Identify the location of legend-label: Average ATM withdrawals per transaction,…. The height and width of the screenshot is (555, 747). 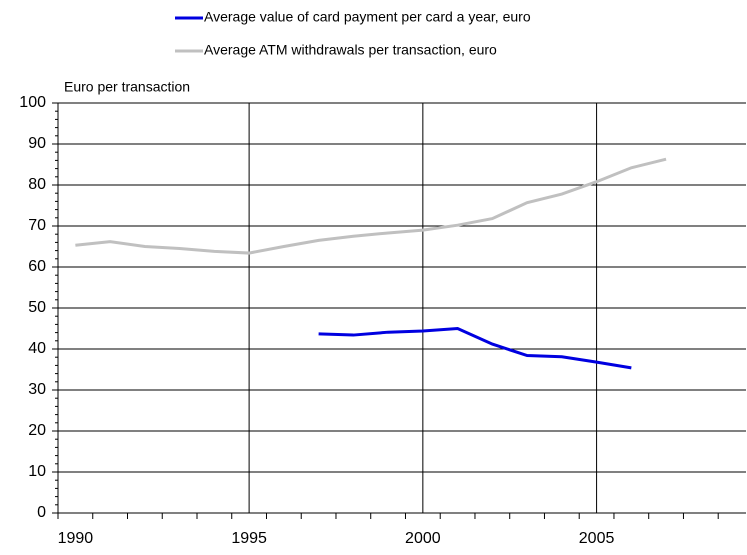
(350, 50).